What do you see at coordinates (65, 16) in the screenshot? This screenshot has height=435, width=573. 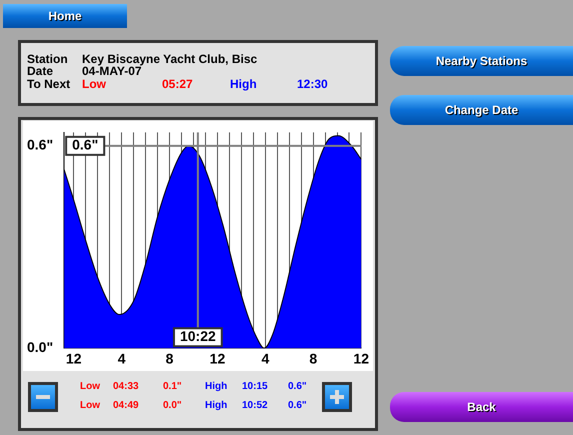 I see `text: Home` at bounding box center [65, 16].